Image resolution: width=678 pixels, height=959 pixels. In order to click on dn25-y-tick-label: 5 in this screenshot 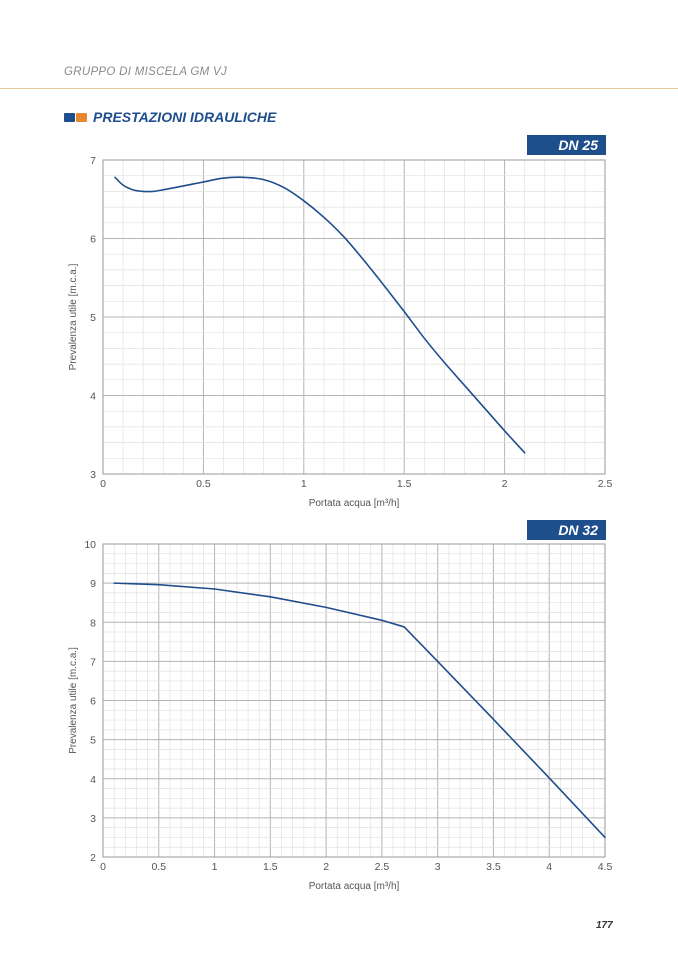, I will do `click(93, 318)`.